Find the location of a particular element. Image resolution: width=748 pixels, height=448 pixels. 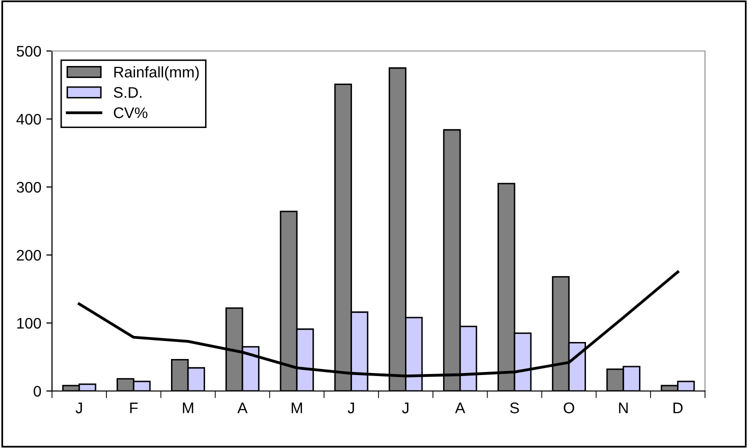

y-tick-label: 400 is located at coordinates (28, 119).